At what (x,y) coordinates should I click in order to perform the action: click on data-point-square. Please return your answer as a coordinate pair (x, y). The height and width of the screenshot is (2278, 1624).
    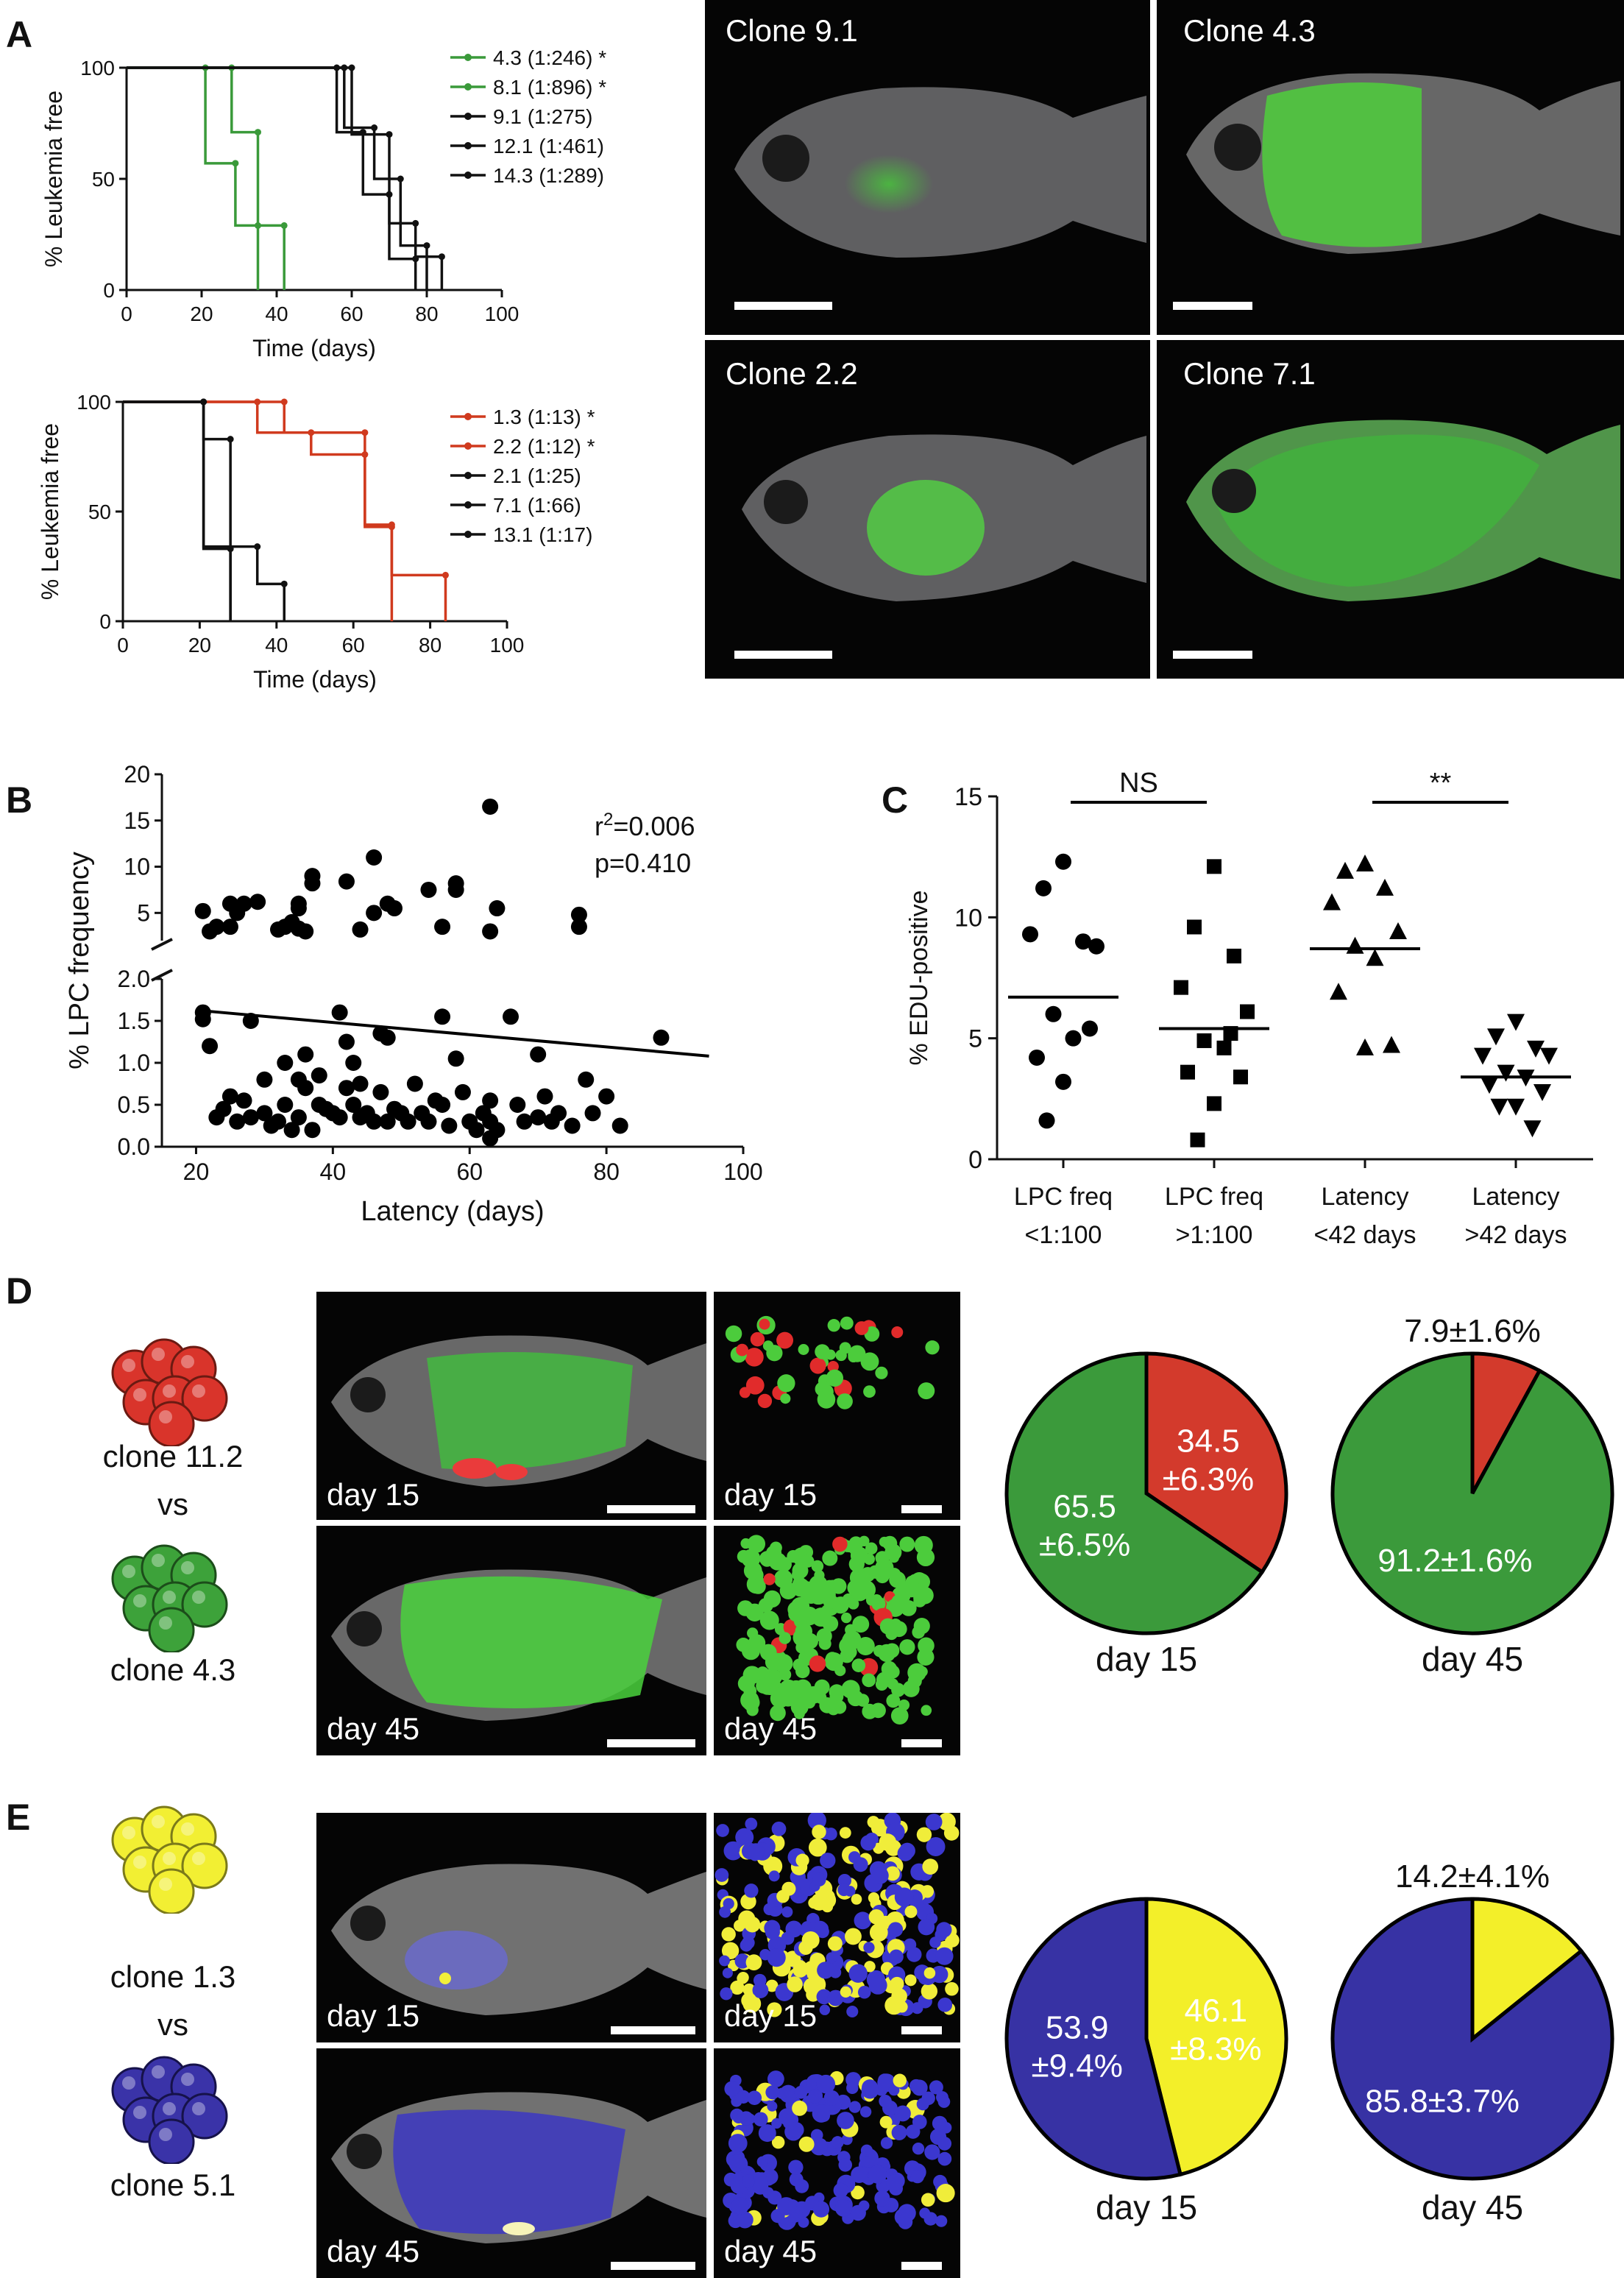
    Looking at the image, I should click on (1204, 1040).